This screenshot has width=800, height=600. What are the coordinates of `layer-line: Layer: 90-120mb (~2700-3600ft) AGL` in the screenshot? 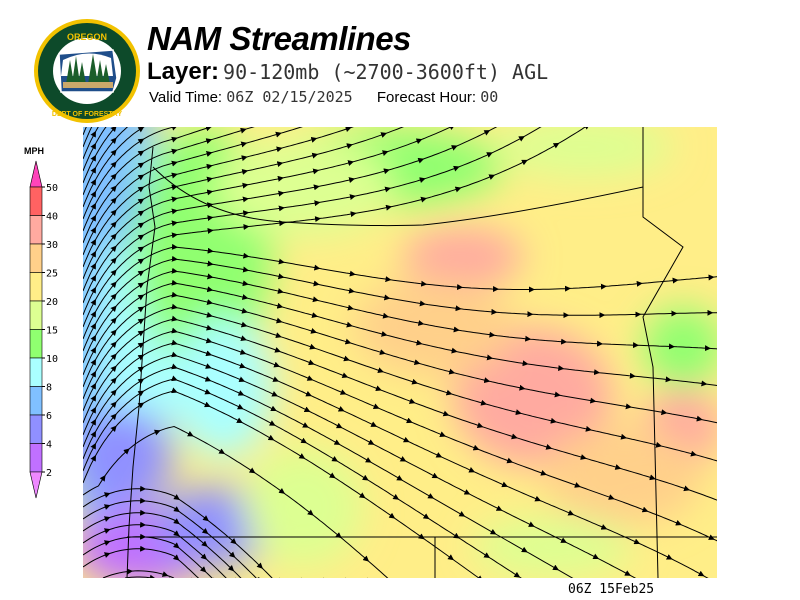 It's located at (347, 72).